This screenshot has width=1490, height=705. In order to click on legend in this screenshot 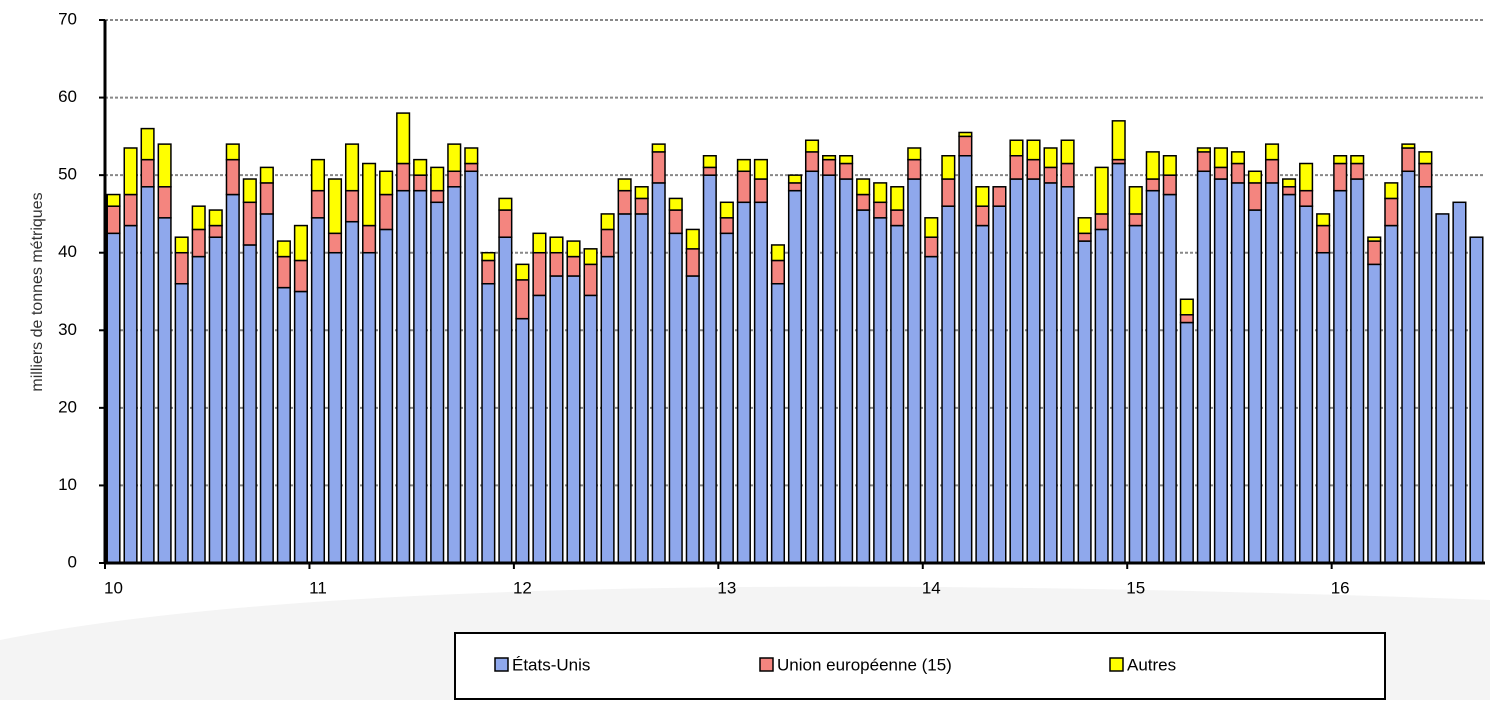, I will do `click(920, 666)`.